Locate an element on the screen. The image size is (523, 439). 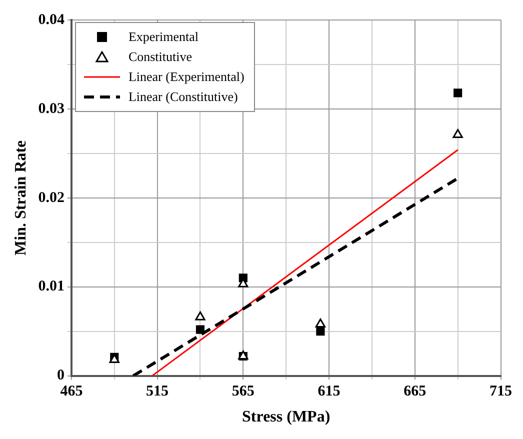
y-tick-label: 0.03 is located at coordinates (51, 108).